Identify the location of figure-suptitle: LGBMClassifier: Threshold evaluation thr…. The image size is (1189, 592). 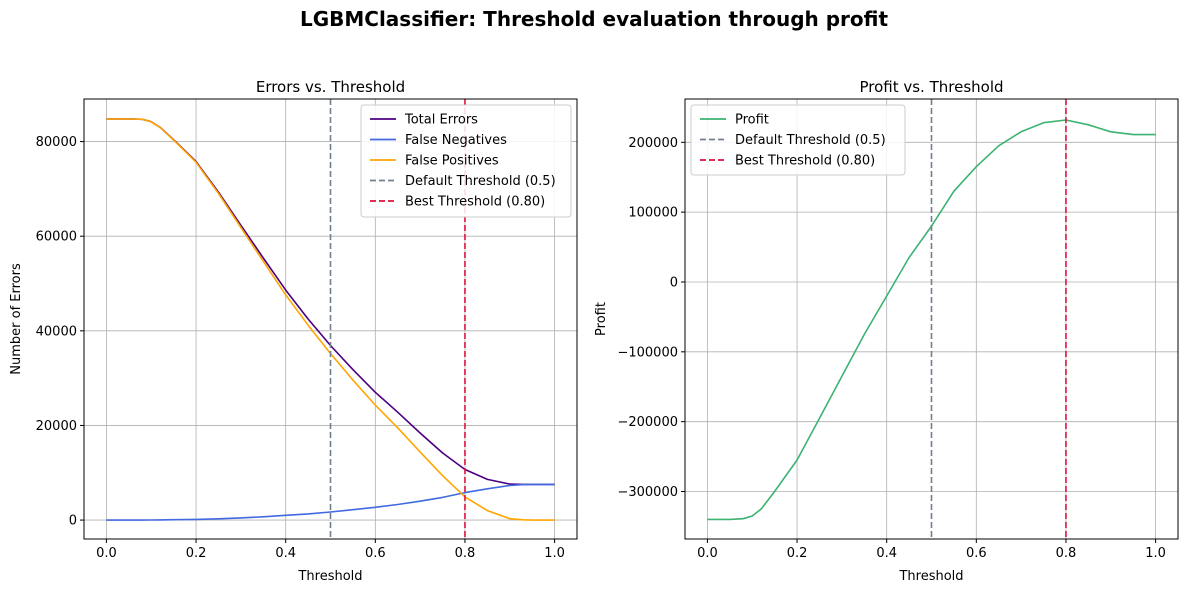
(594, 19).